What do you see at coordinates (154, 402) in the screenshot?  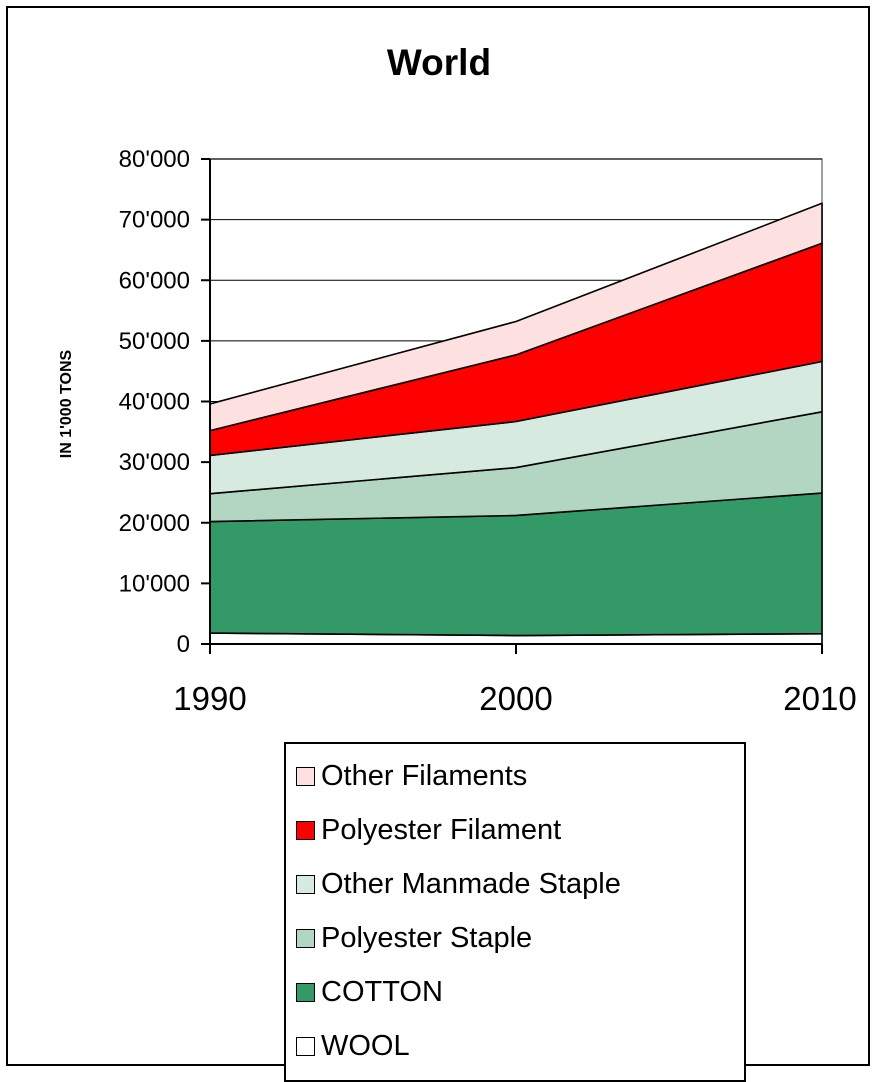 I see `y-tick-label: 40'000` at bounding box center [154, 402].